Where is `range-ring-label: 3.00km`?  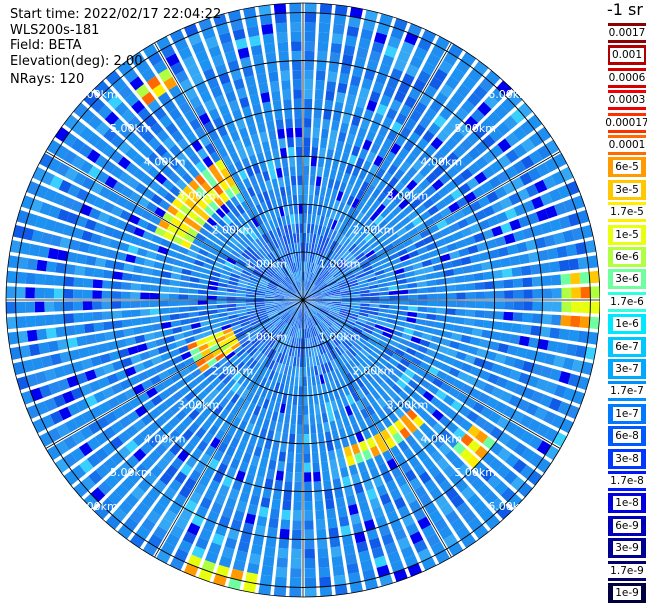 range-ring-label: 3.00km is located at coordinates (408, 404).